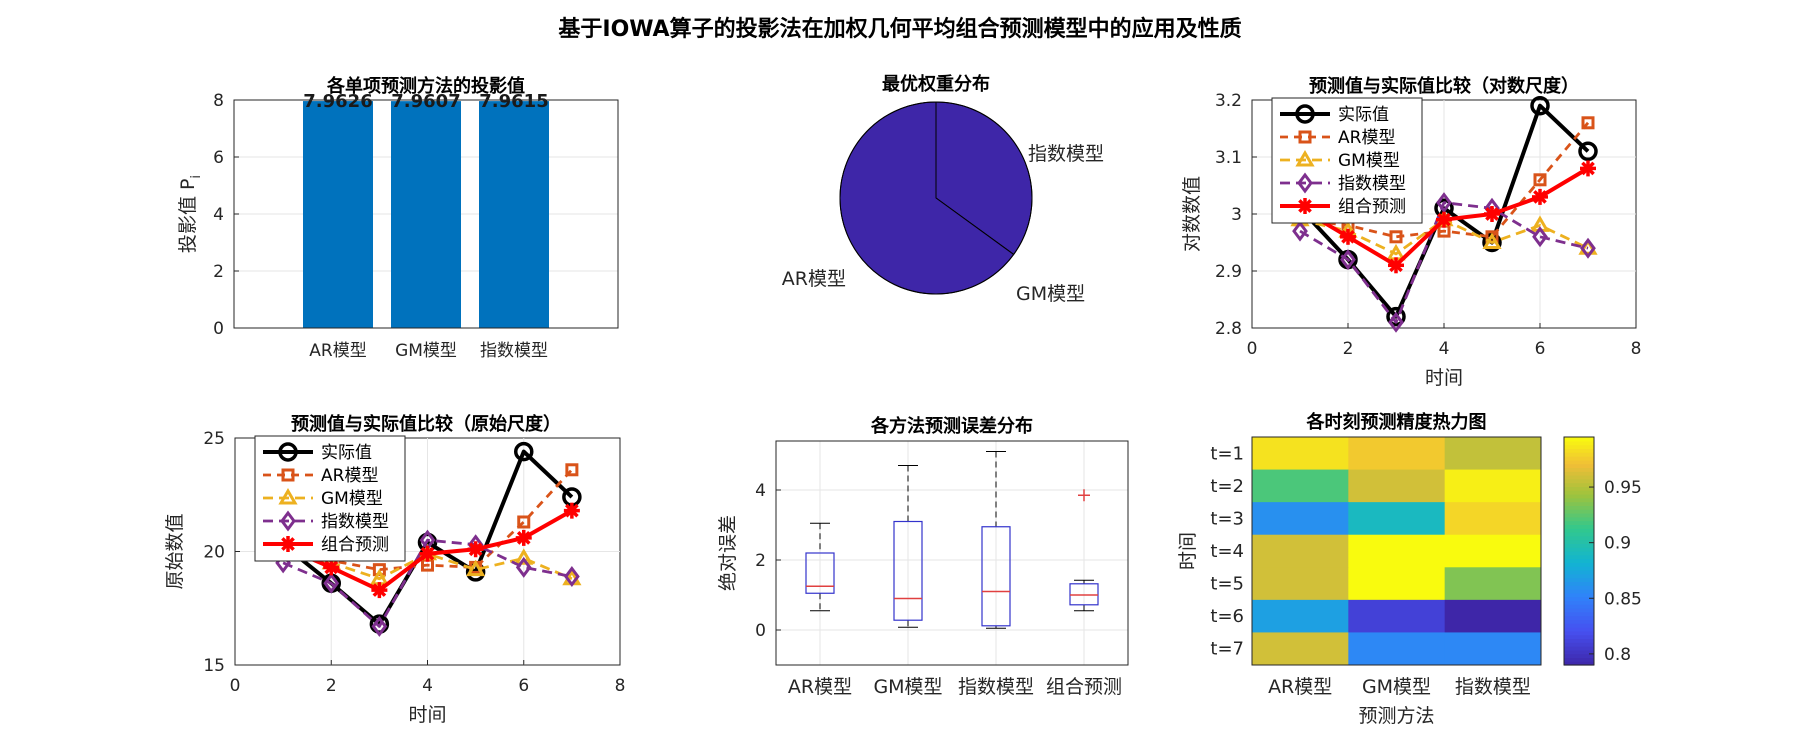 The image size is (1800, 754). Describe the element at coordinates (331, 686) in the screenshot. I see `x-tick-label: 2` at that location.